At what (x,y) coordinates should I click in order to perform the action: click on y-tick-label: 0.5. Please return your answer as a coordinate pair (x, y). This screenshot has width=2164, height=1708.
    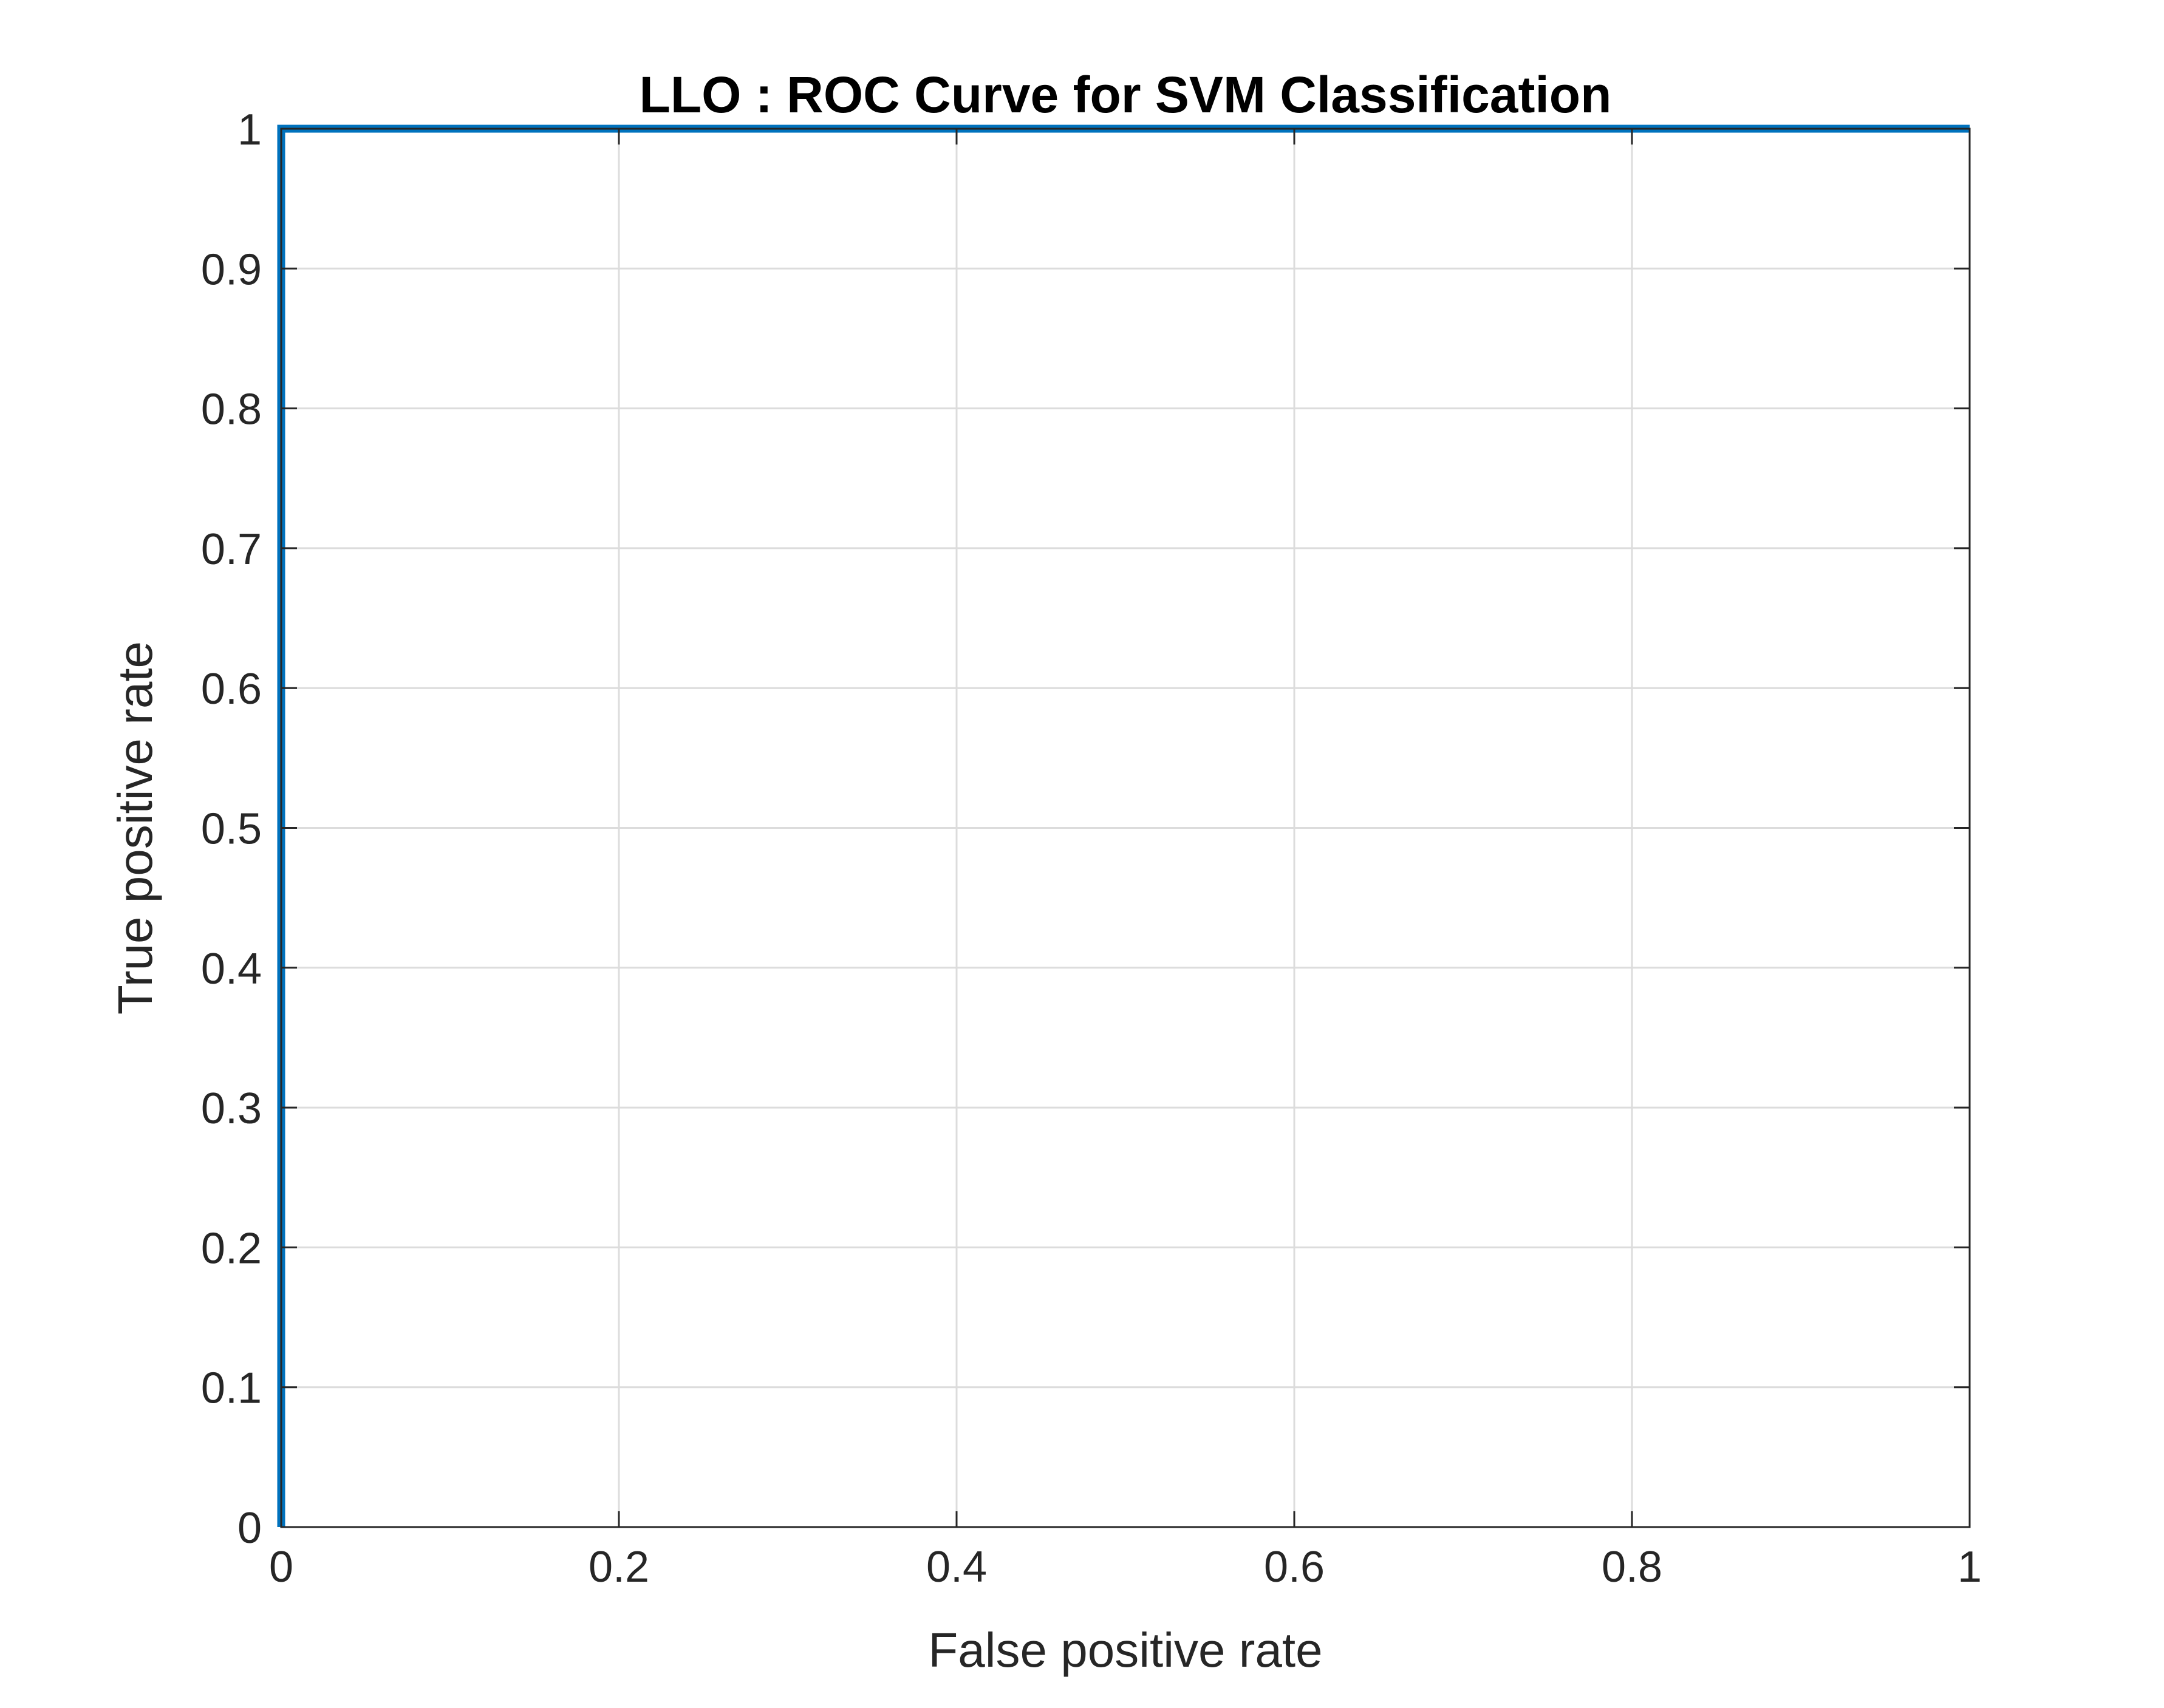
    Looking at the image, I should click on (231, 830).